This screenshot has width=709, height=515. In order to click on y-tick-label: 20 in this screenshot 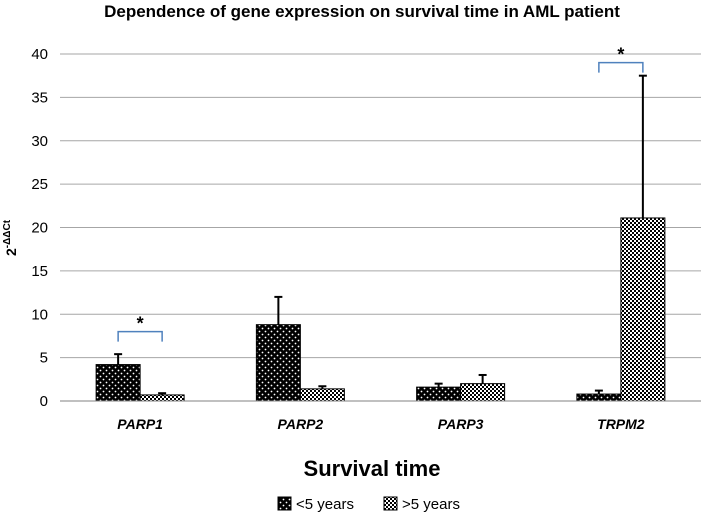, I will do `click(39, 228)`.